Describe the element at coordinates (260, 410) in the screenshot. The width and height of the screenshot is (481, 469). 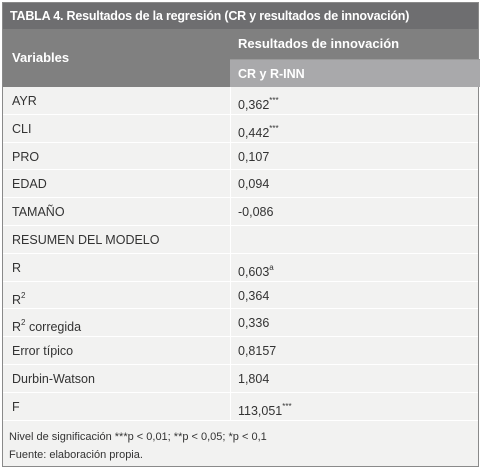
I see `value-label: 113,051` at that location.